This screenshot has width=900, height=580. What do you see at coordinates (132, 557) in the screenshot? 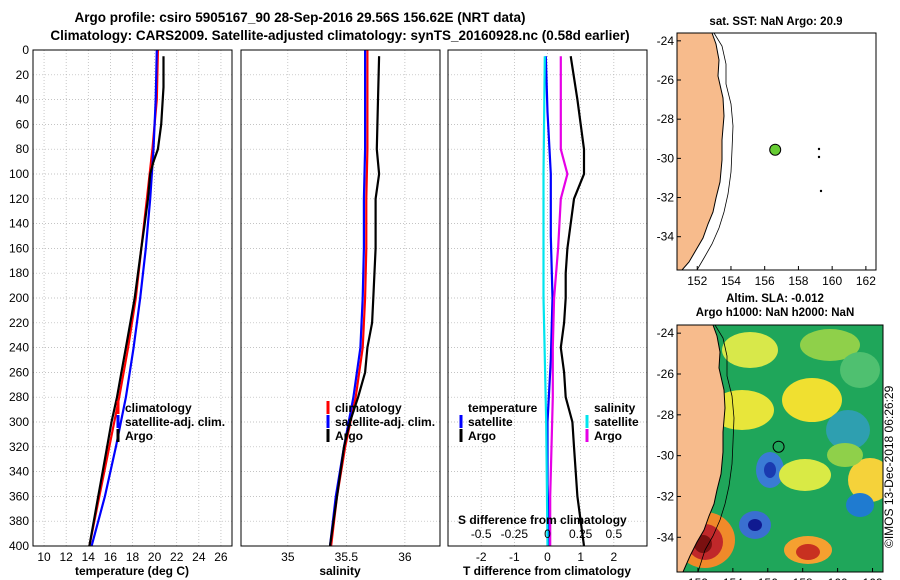
I see `temperature-tick-labels: 10 12 14 16 18 20 22 24 26` at bounding box center [132, 557].